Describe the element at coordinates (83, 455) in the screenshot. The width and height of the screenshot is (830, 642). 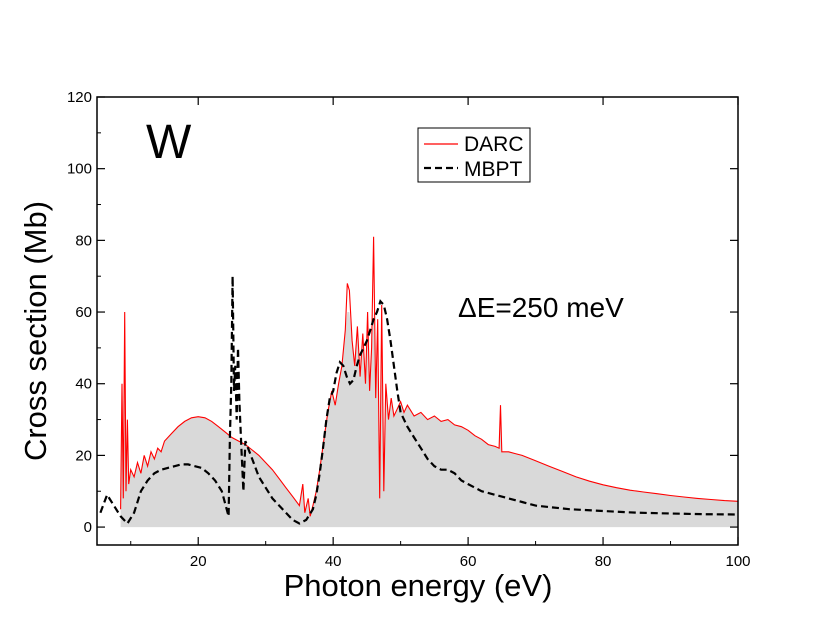
I see `y-tick-label-20: 20` at that location.